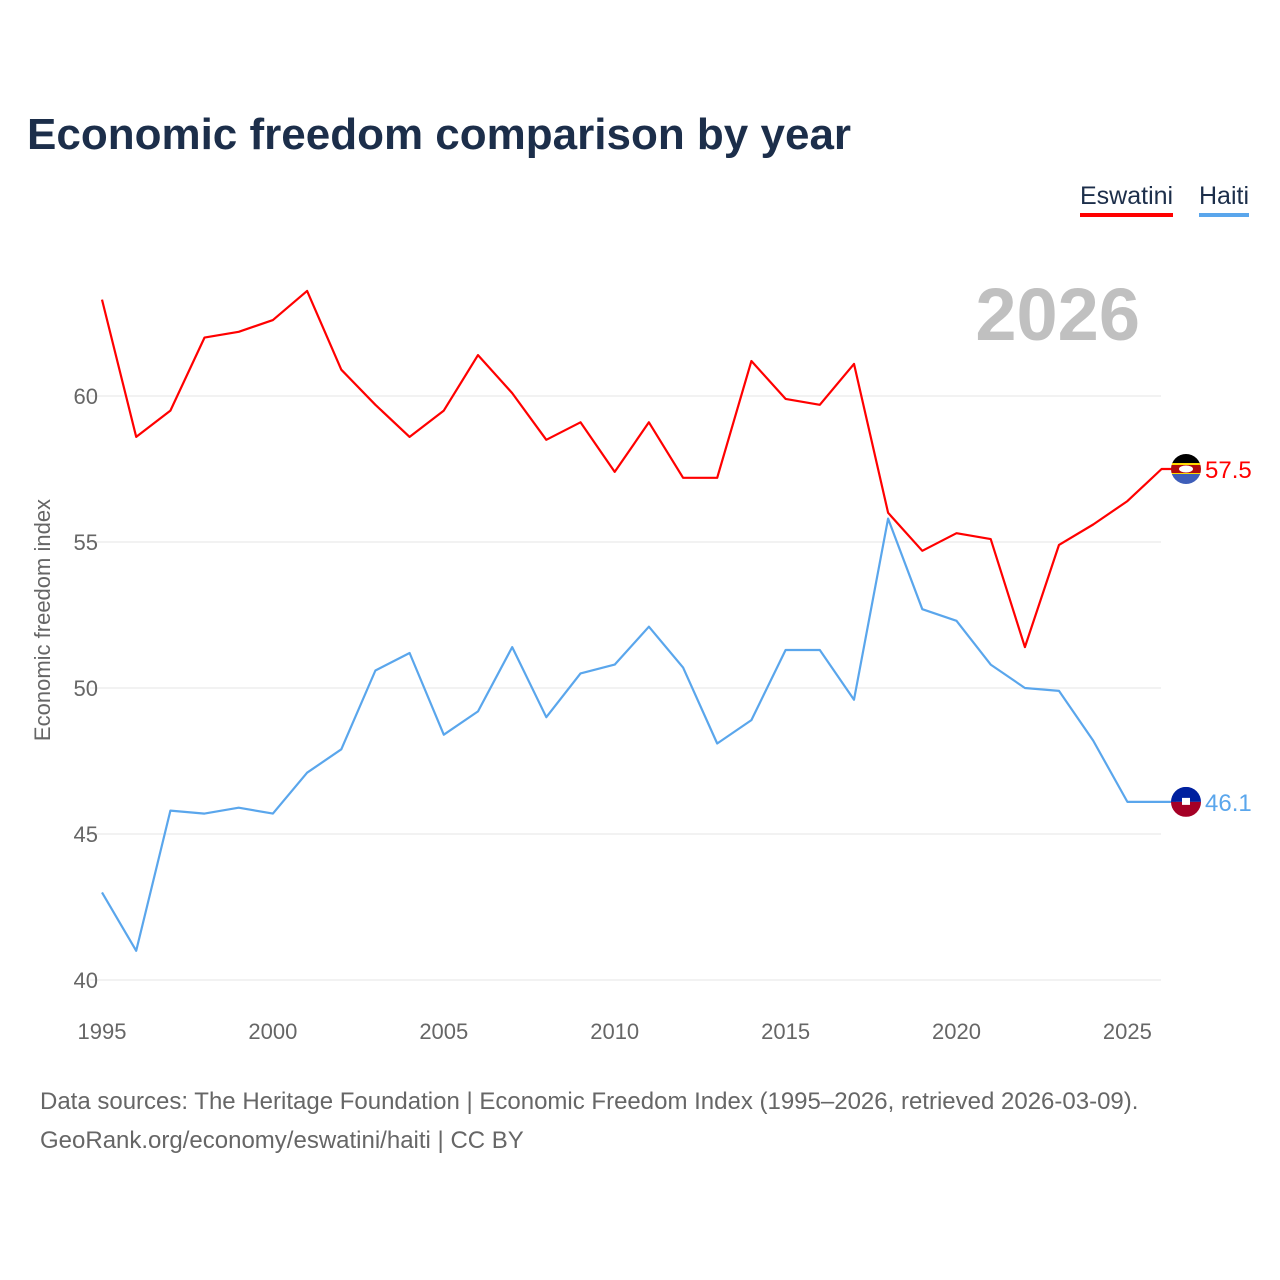  I want to click on y-tick-label: 45, so click(86, 834).